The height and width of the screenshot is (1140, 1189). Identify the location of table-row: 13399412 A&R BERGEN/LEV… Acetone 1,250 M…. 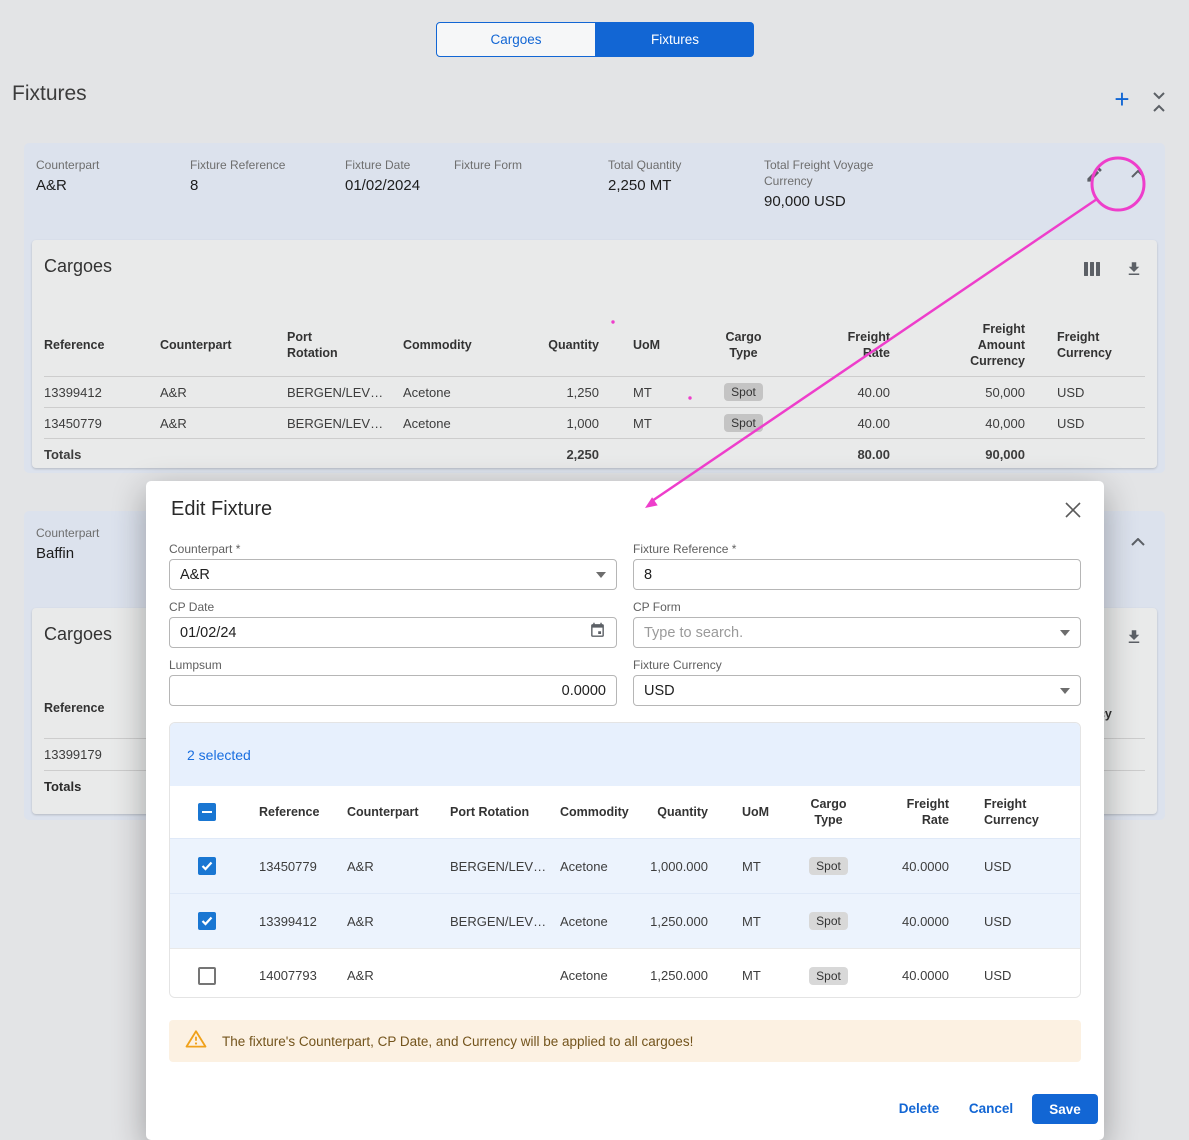
(594, 391).